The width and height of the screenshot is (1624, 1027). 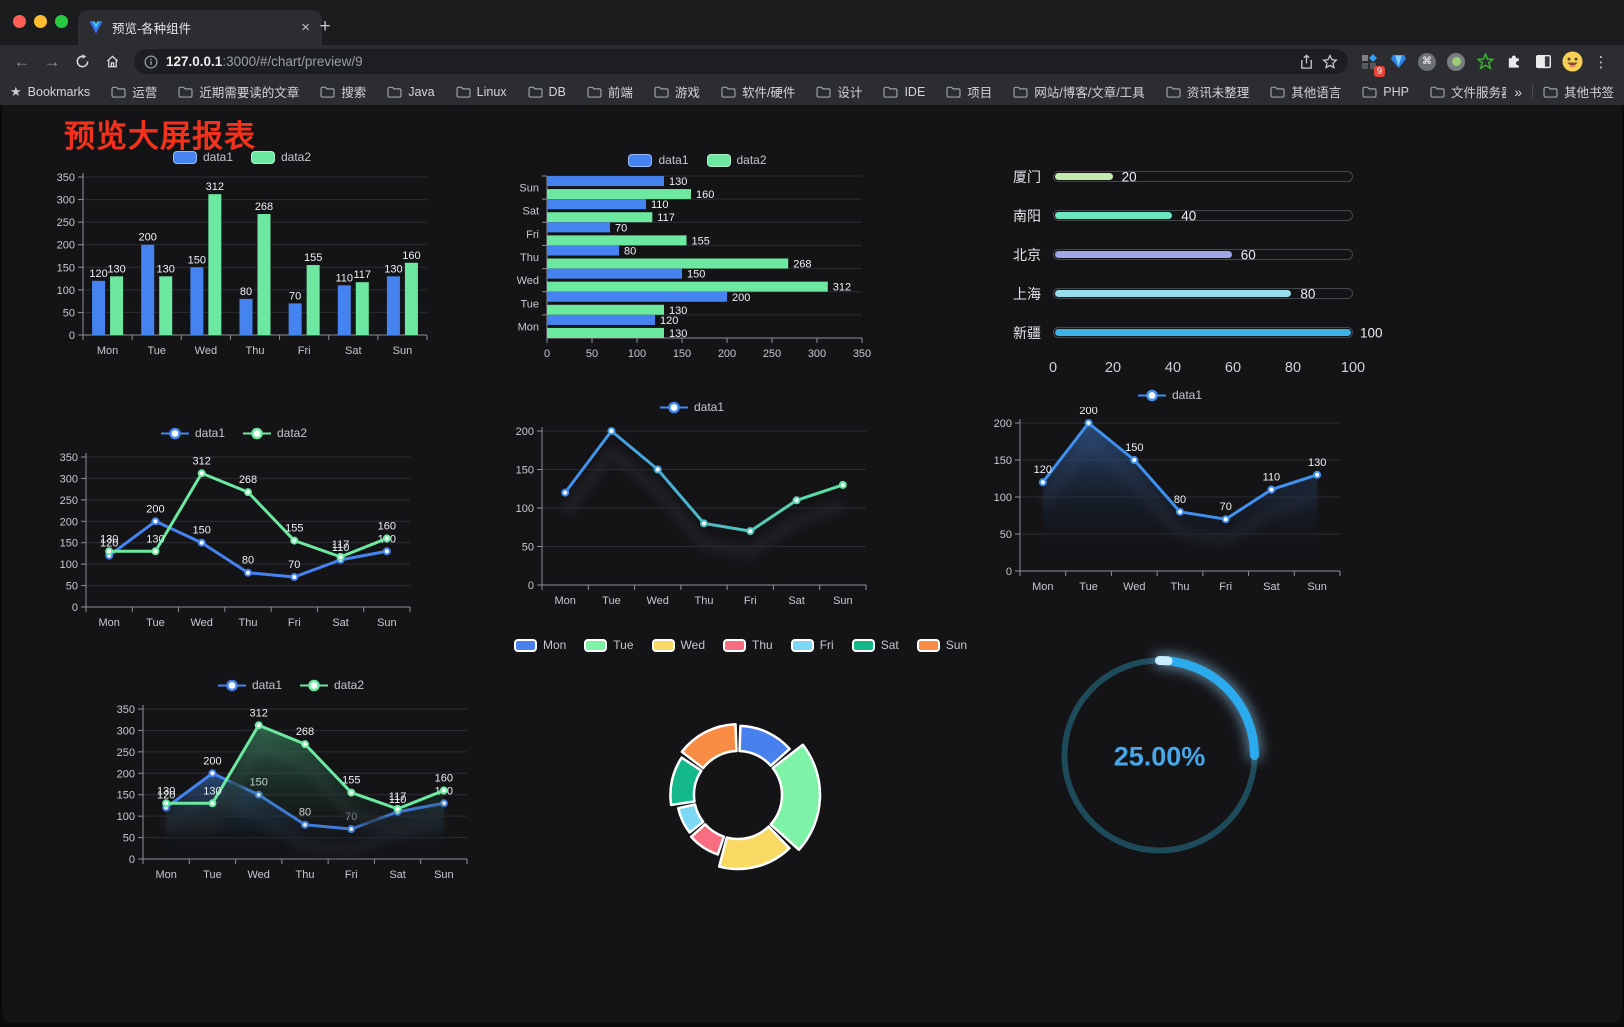 What do you see at coordinates (1485, 62) in the screenshot?
I see `green-star-icon` at bounding box center [1485, 62].